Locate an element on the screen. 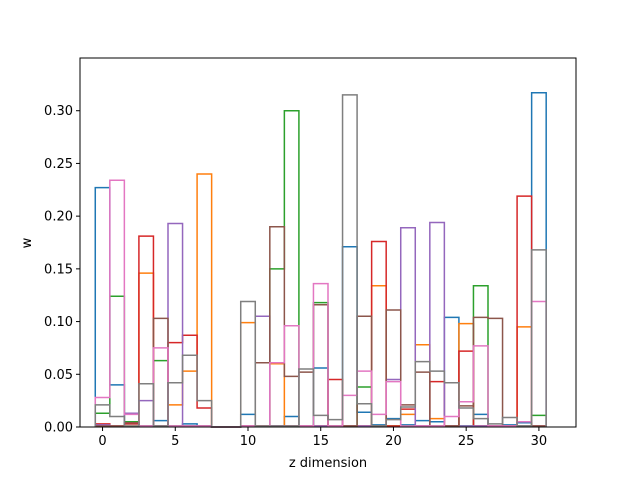 This screenshot has height=480, width=640. y-tick-label: 0.25 is located at coordinates (58, 164).